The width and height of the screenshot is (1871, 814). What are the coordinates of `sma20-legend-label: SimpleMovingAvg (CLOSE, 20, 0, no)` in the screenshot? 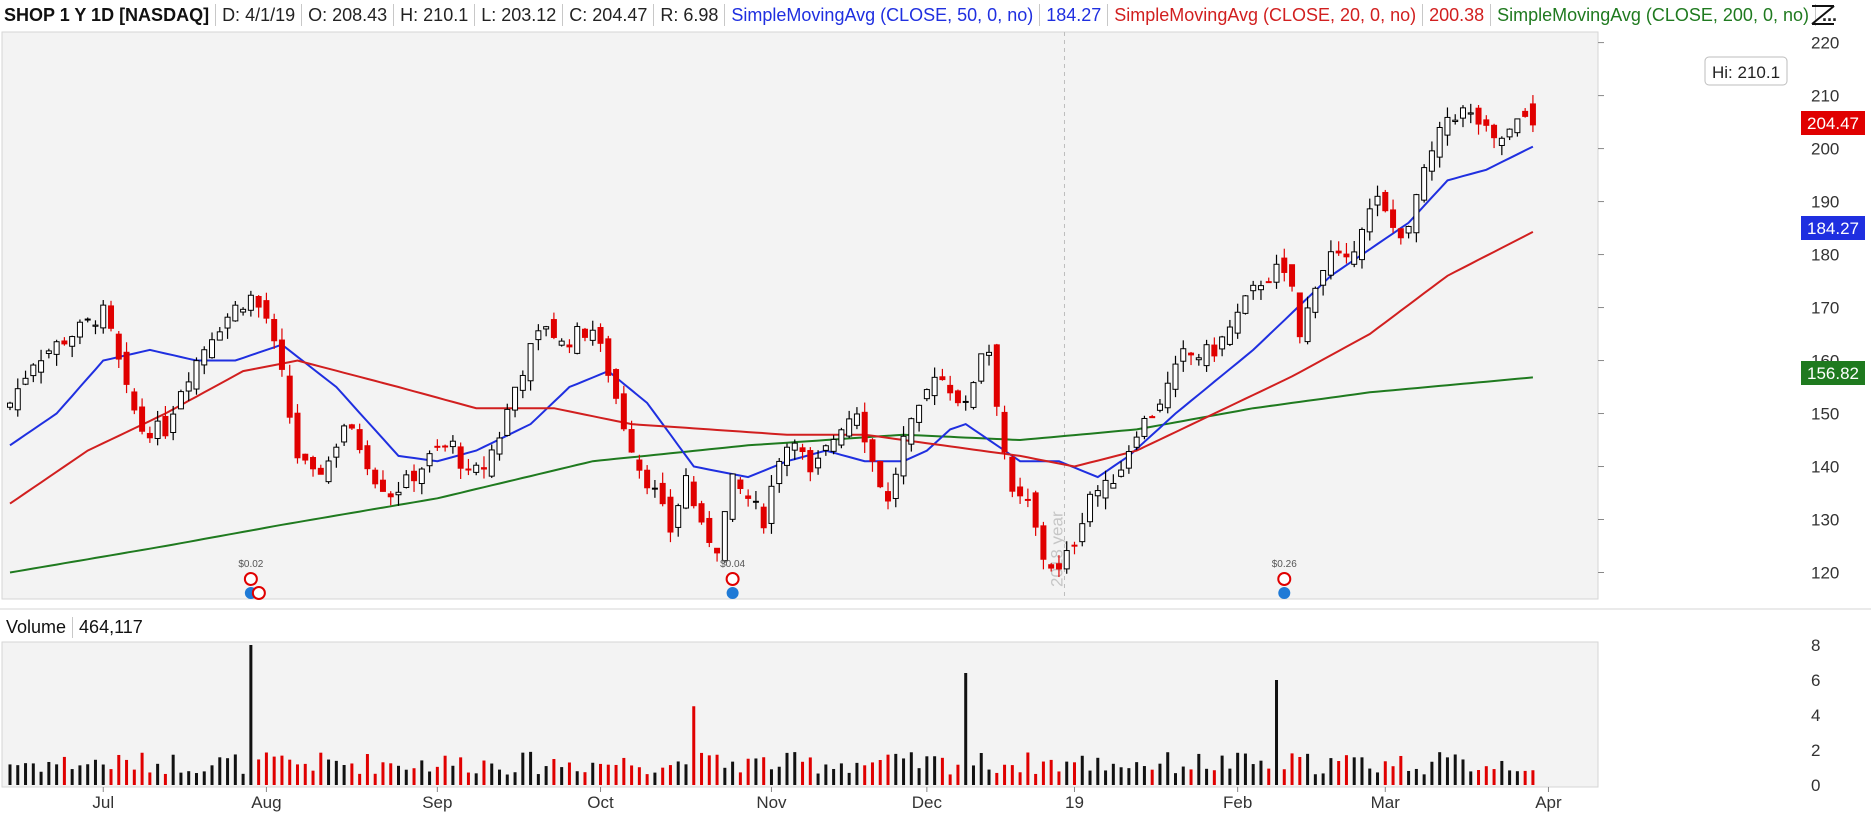 It's located at (1266, 15).